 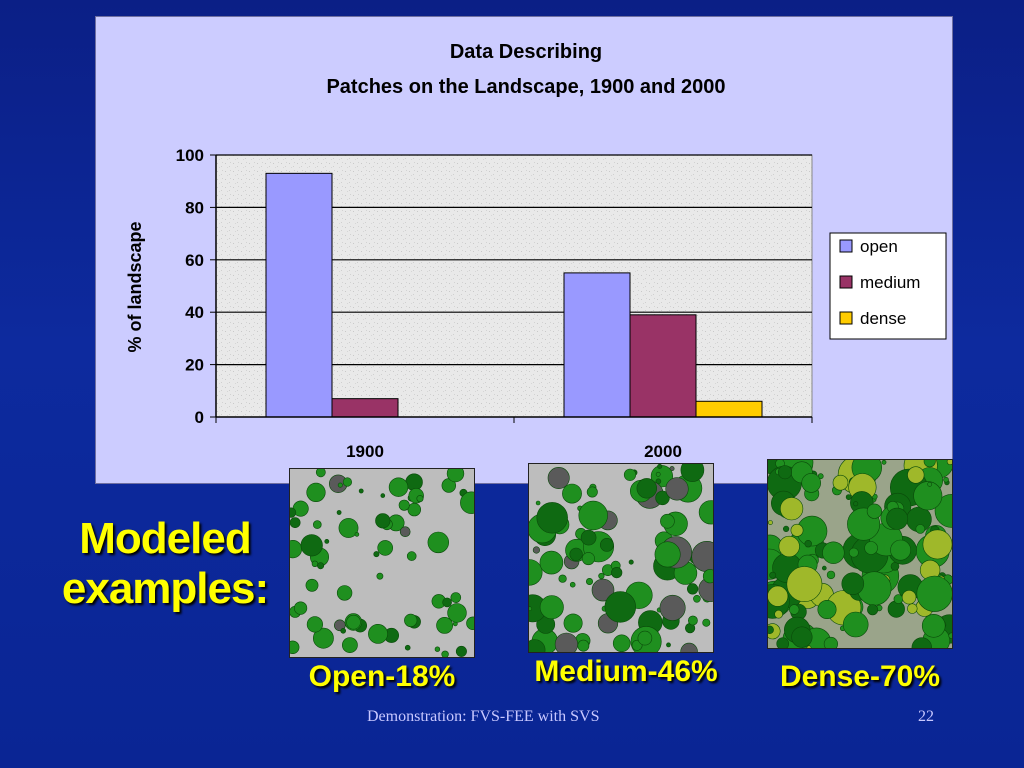 I want to click on bar-medium-2000, so click(x=663, y=366).